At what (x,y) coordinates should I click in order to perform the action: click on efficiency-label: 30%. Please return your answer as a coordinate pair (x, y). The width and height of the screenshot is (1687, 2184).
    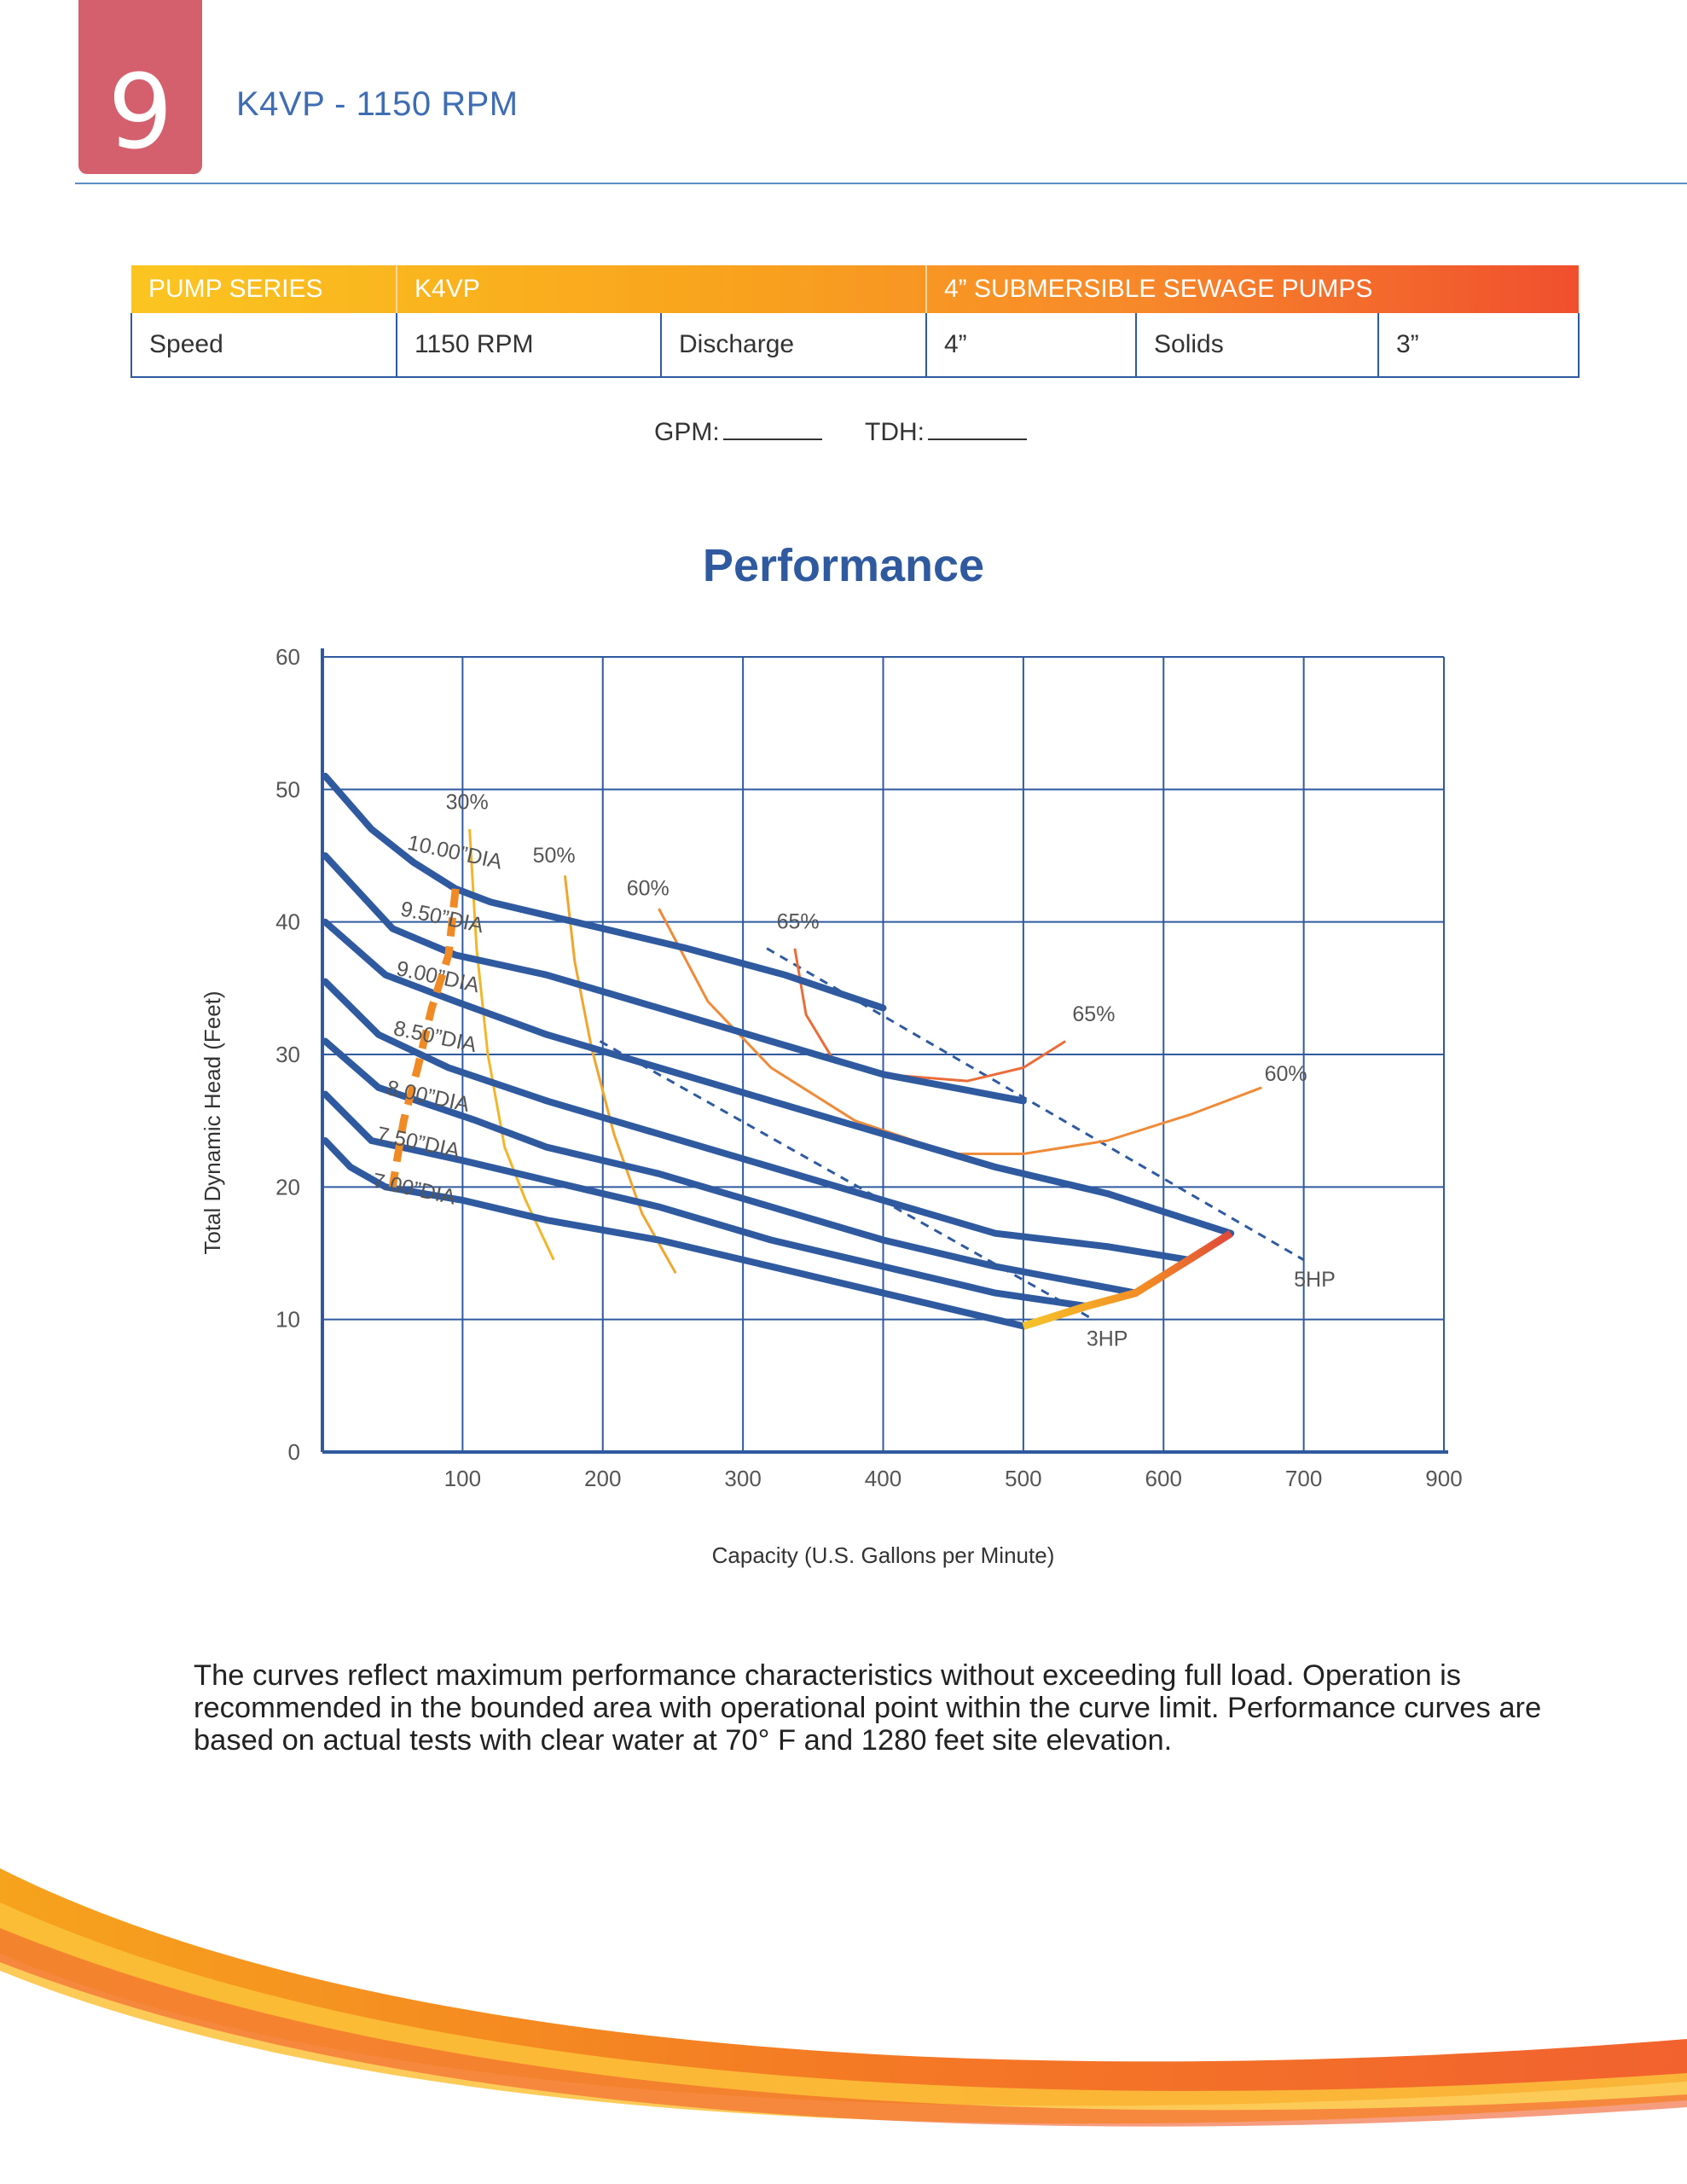
    Looking at the image, I should click on (468, 803).